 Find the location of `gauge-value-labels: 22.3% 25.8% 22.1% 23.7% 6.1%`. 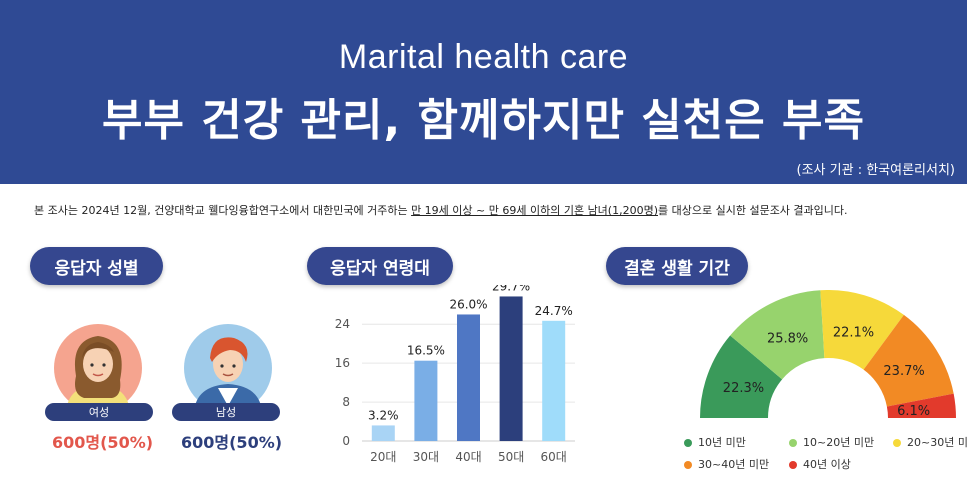

gauge-value-labels: 22.3% 25.8% 22.1% 23.7% 6.1% is located at coordinates (826, 372).